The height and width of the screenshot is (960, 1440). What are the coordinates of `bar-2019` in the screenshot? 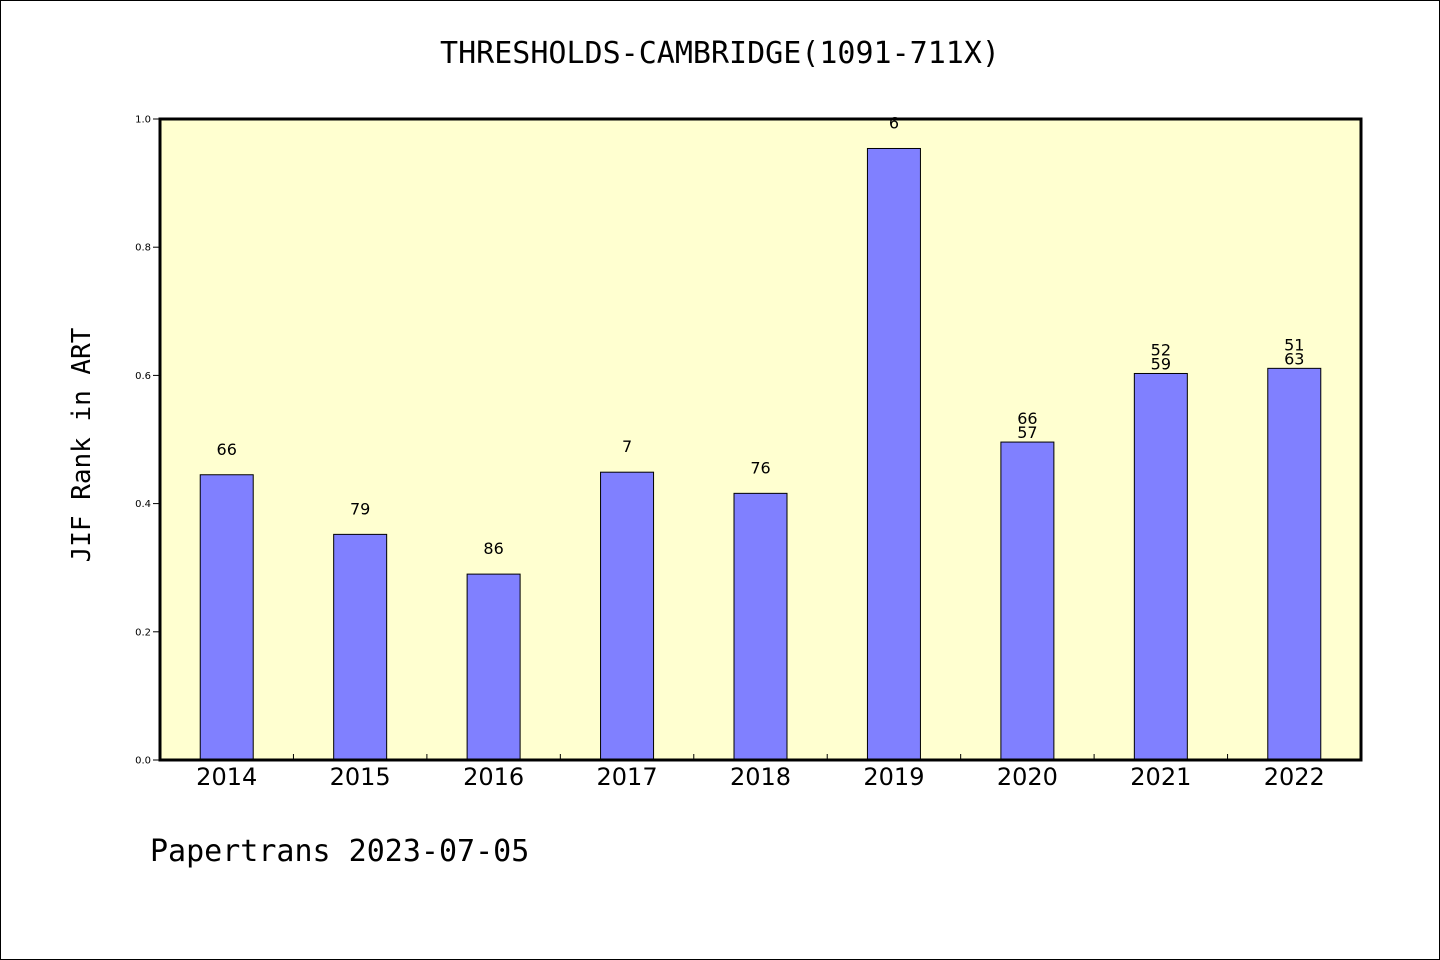 It's located at (893, 454).